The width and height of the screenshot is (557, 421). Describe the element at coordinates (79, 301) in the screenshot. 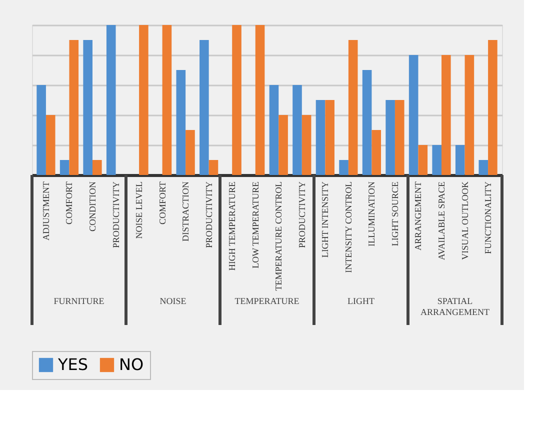

I see `text: FURNITURE` at that location.